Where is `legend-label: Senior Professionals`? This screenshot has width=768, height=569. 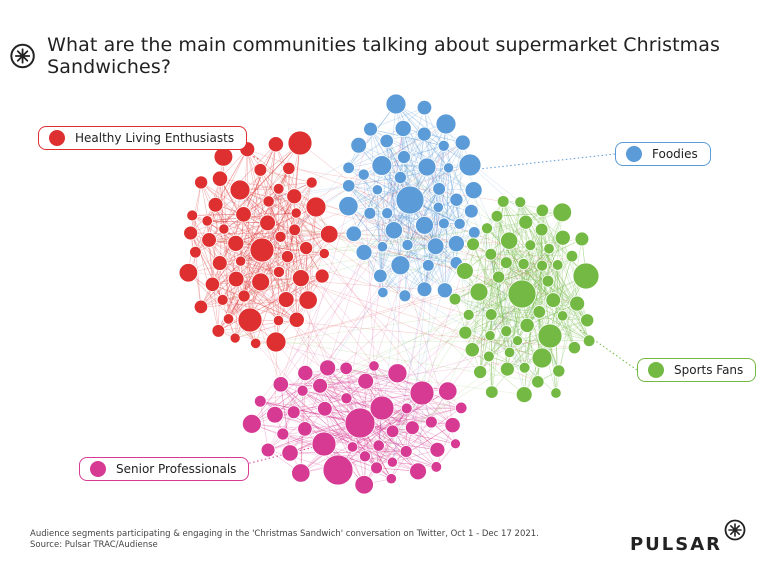
legend-label: Senior Professionals is located at coordinates (176, 469).